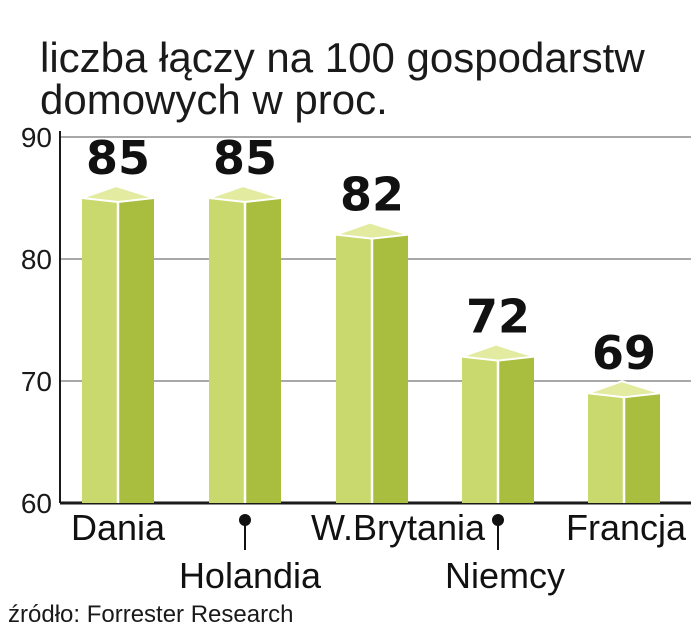 This screenshot has height=640, width=691. What do you see at coordinates (36, 503) in the screenshot?
I see `y-tick-label: 60` at bounding box center [36, 503].